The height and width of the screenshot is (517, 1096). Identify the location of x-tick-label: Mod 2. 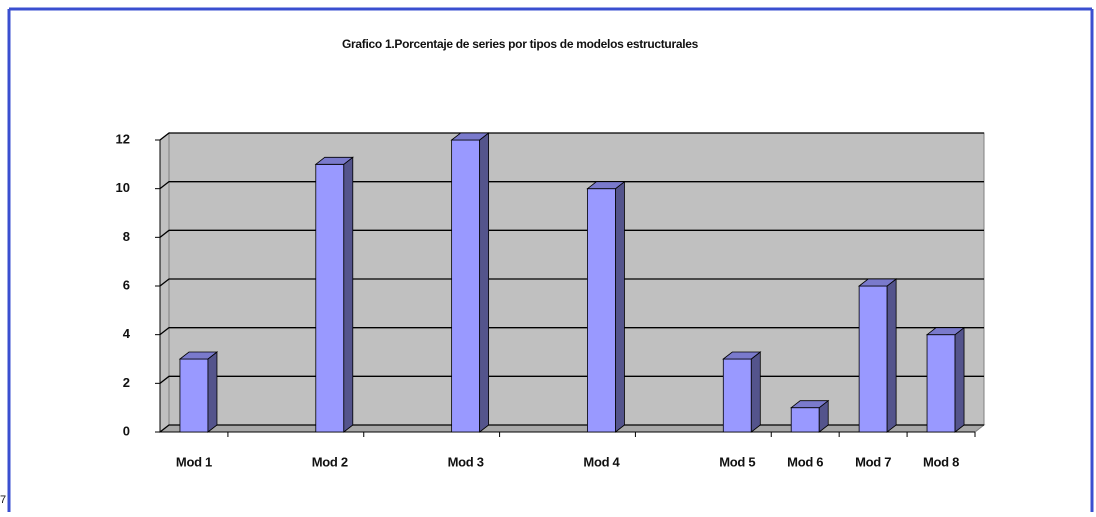
(330, 461).